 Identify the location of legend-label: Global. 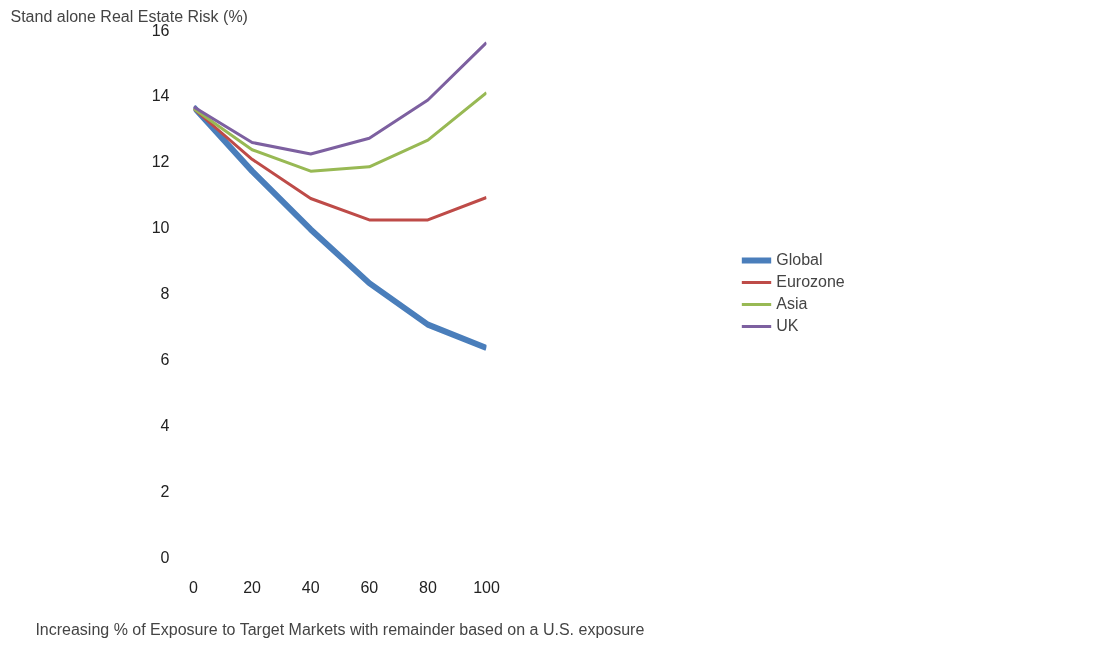
(799, 259).